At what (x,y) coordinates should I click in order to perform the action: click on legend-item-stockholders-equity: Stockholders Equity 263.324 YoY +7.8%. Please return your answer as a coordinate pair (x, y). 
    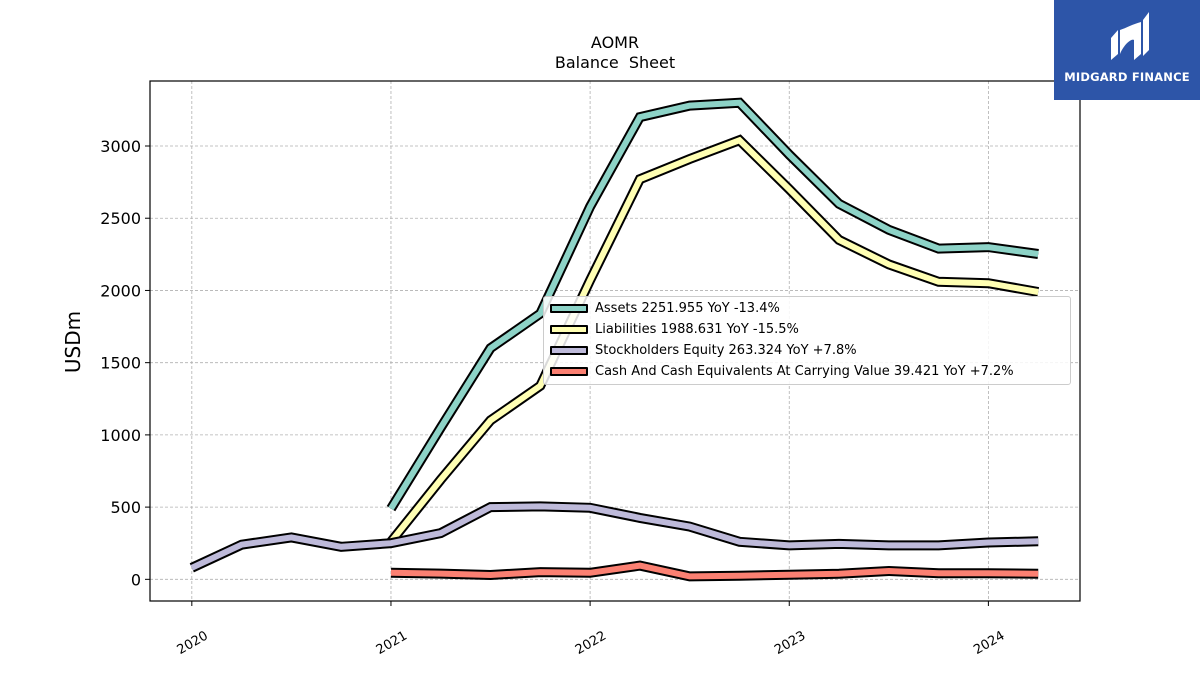
    Looking at the image, I should click on (809, 352).